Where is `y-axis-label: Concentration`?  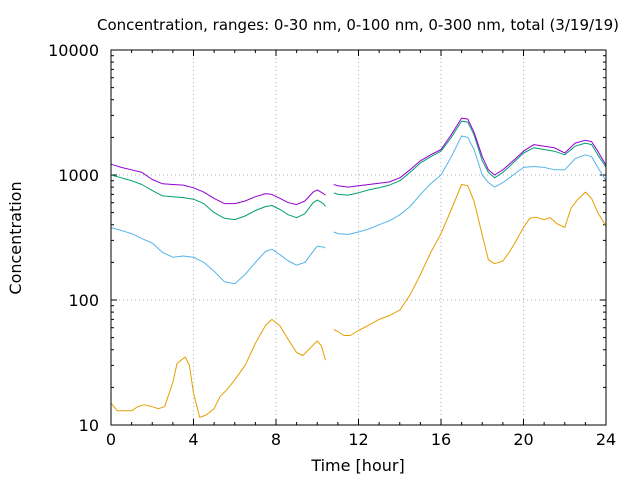 y-axis-label: Concentration is located at coordinates (15, 237).